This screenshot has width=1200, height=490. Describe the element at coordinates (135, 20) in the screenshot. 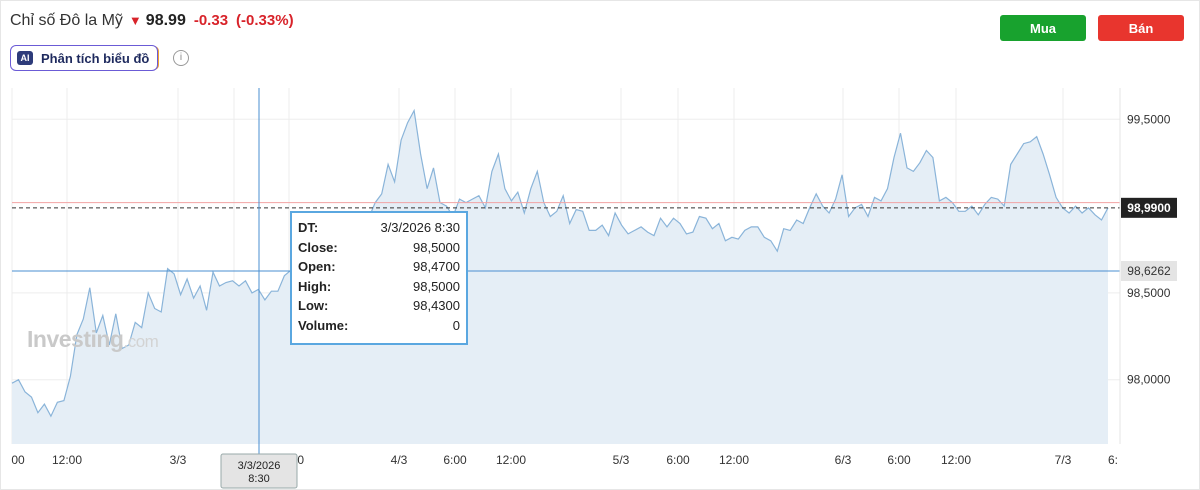

I see `down-arrow-icon: ▼` at that location.